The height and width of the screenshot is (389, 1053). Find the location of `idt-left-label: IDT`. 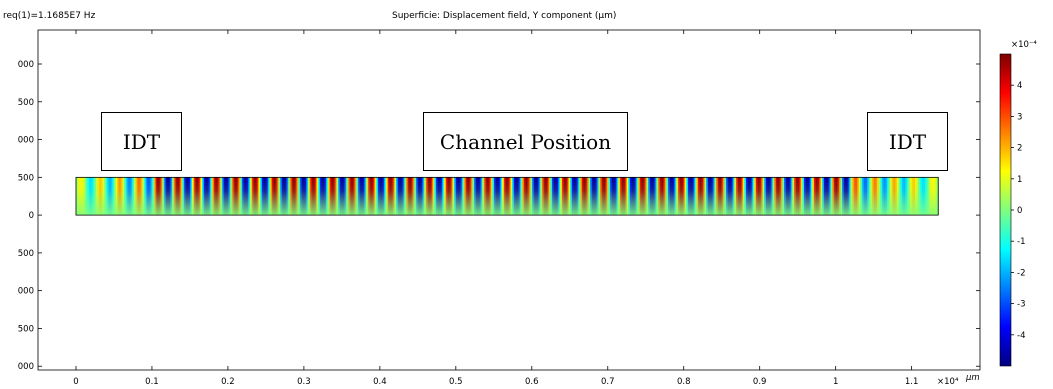

idt-left-label: IDT is located at coordinates (141, 141).